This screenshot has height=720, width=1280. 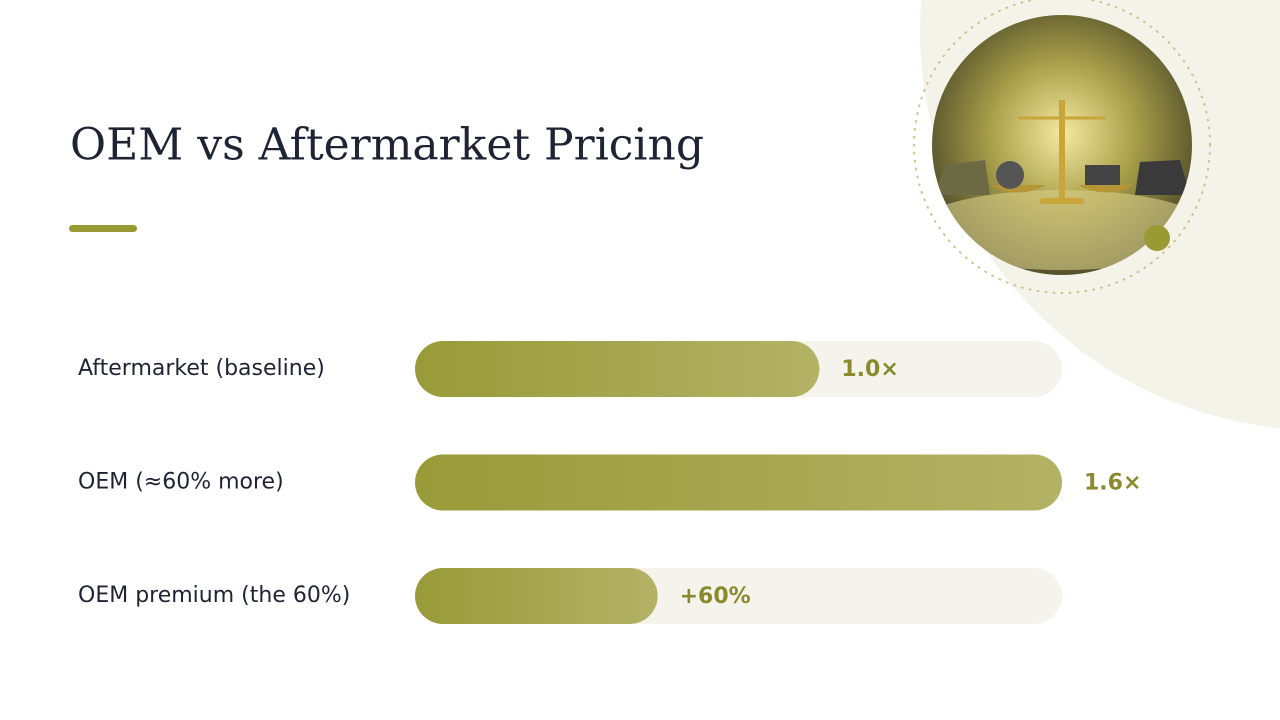 What do you see at coordinates (103, 228) in the screenshot?
I see `title-underline` at bounding box center [103, 228].